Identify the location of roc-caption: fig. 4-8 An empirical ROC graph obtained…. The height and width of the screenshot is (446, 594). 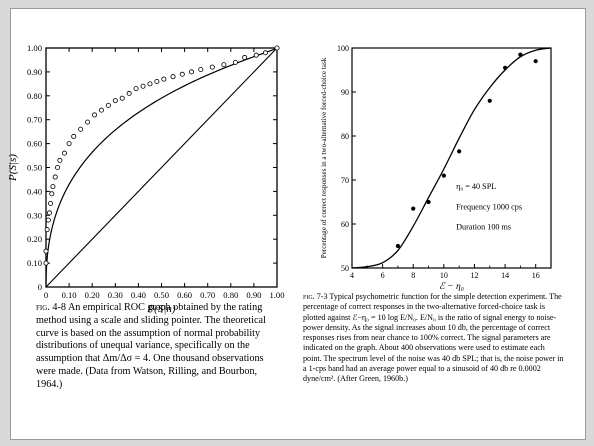
(157, 347).